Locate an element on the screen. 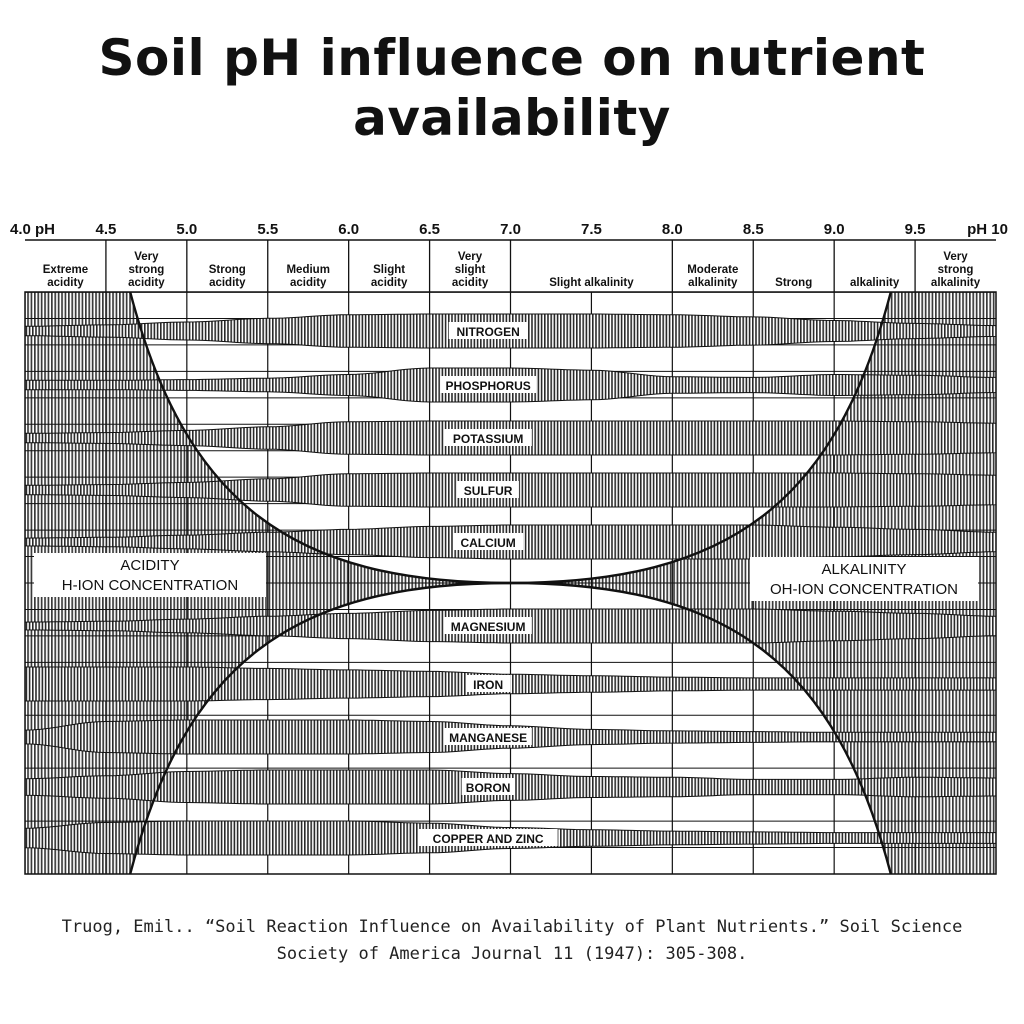 The image size is (1024, 1024). nutrient-band-calcium: CALCIUM is located at coordinates (510, 542).